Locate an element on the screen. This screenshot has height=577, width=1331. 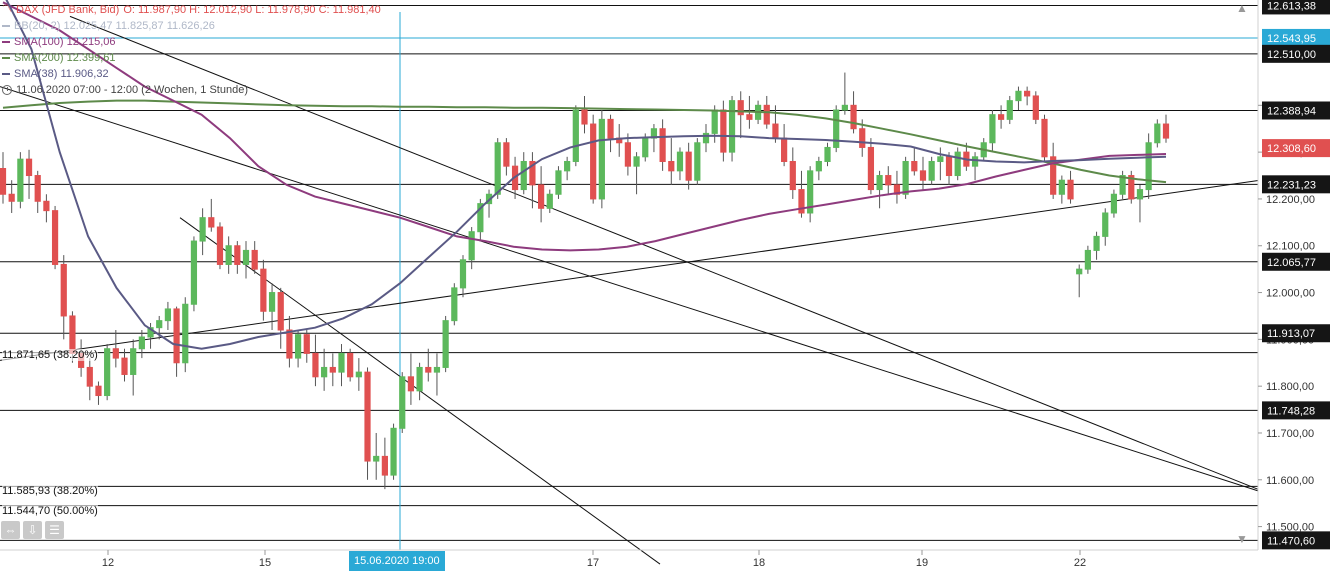
x-tick-label: 19 is located at coordinates (922, 563).